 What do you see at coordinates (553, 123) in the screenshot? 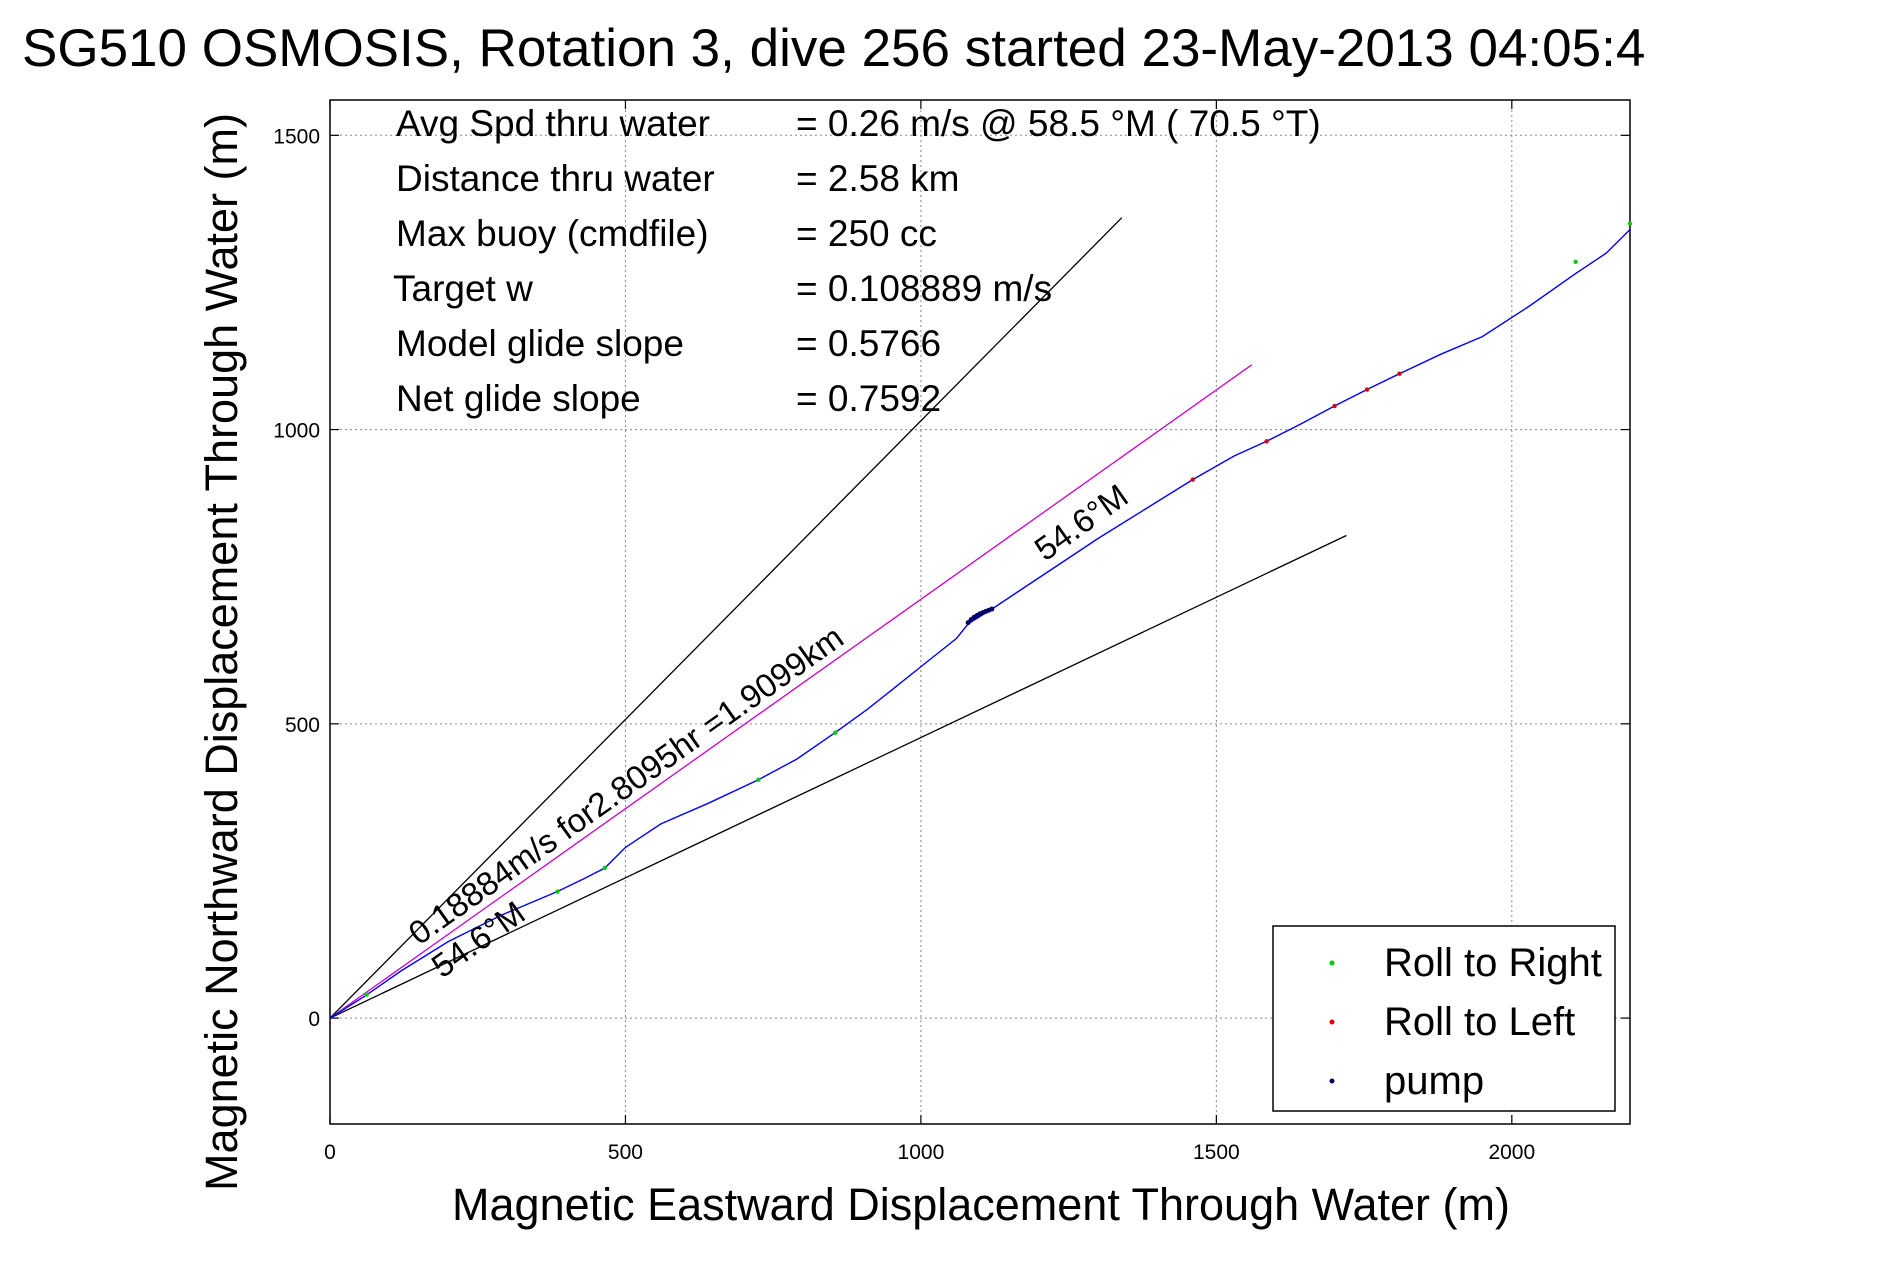
I see `stat-label: Avg Spd thru water` at bounding box center [553, 123].